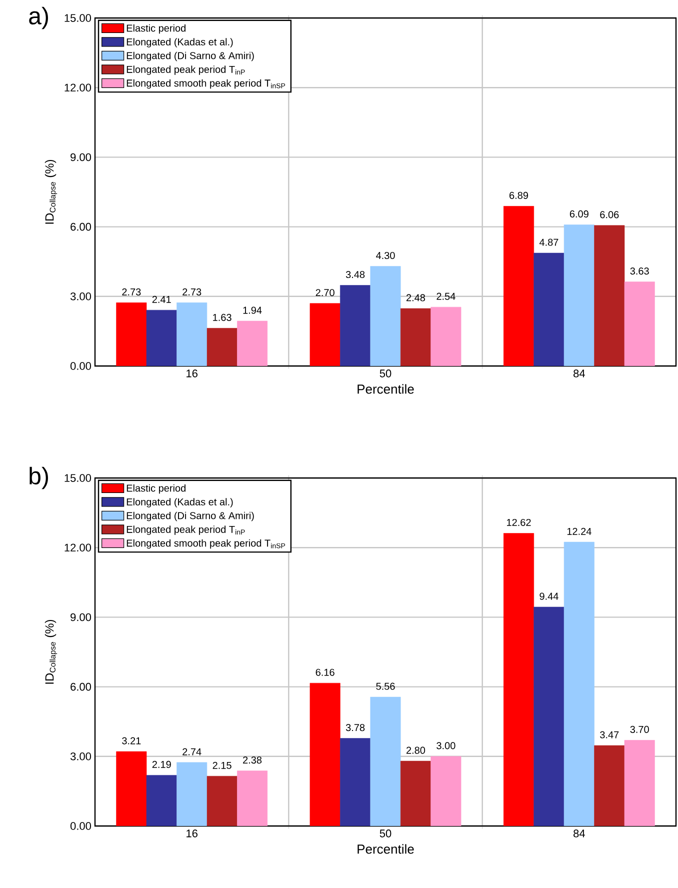 This screenshot has height=888, width=678. Describe the element at coordinates (192, 752) in the screenshot. I see `data-label: 2.74` at that location.